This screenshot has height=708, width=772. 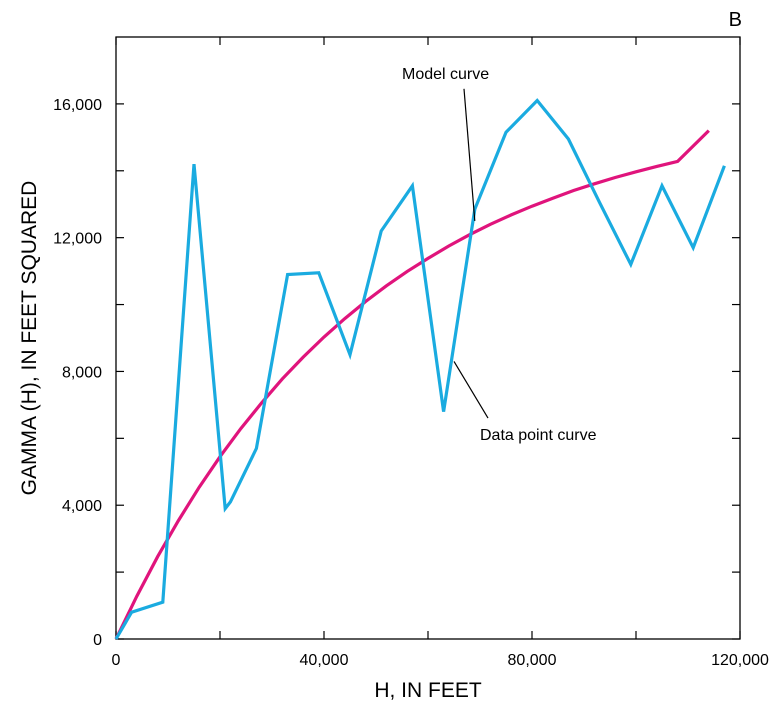 What do you see at coordinates (469, 154) in the screenshot?
I see `annotation-leader-model-curve` at bounding box center [469, 154].